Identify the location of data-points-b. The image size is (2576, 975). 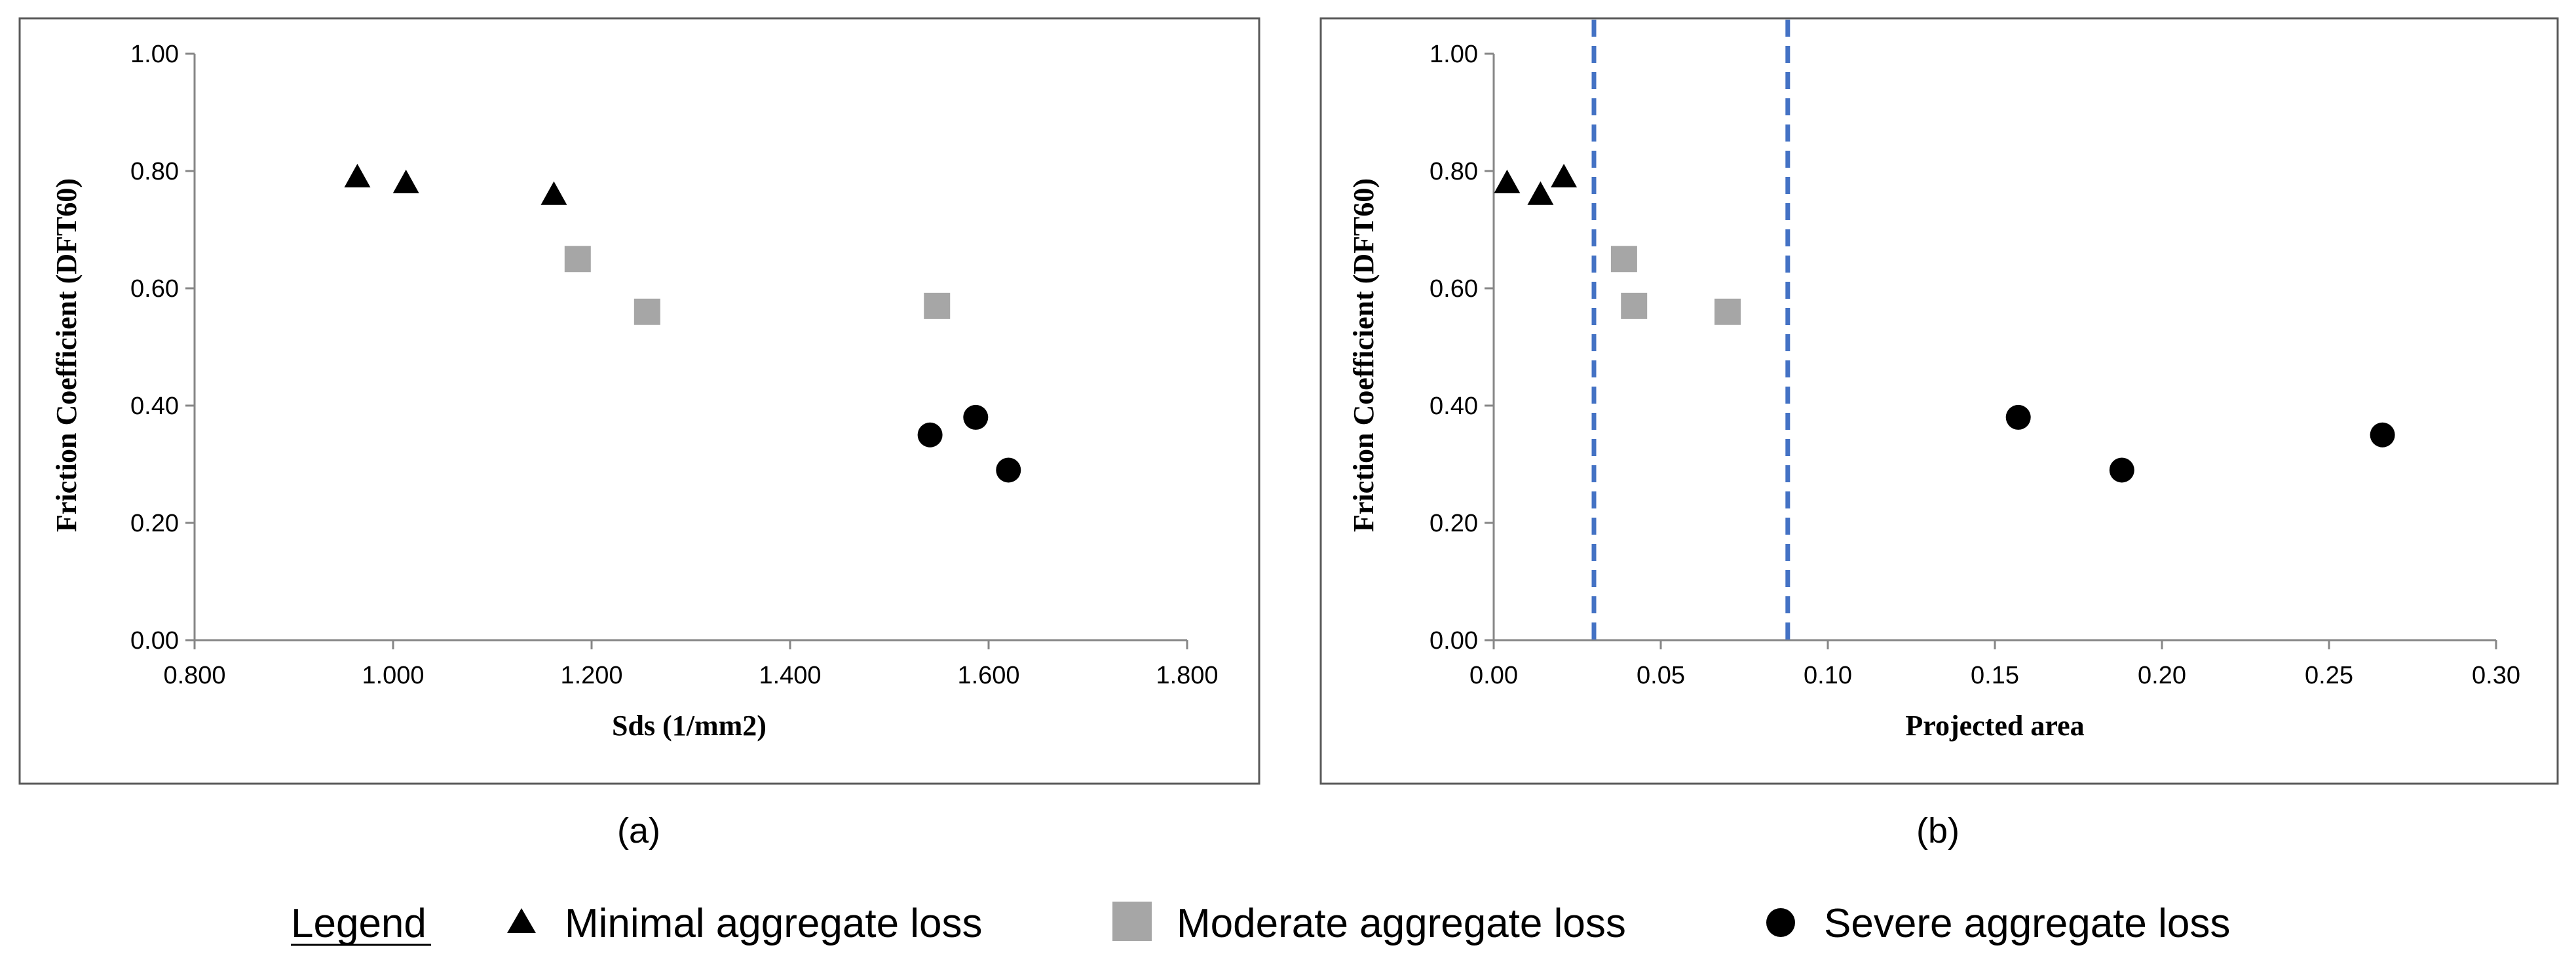
(1945, 323).